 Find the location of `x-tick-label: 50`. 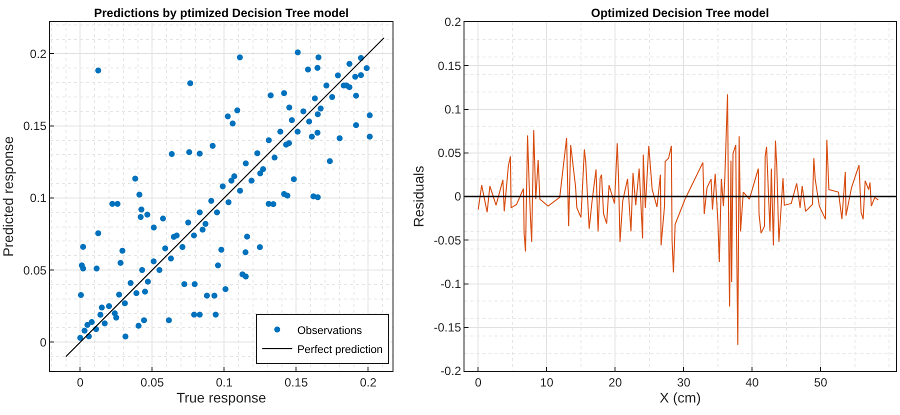

x-tick-label: 50 is located at coordinates (821, 382).